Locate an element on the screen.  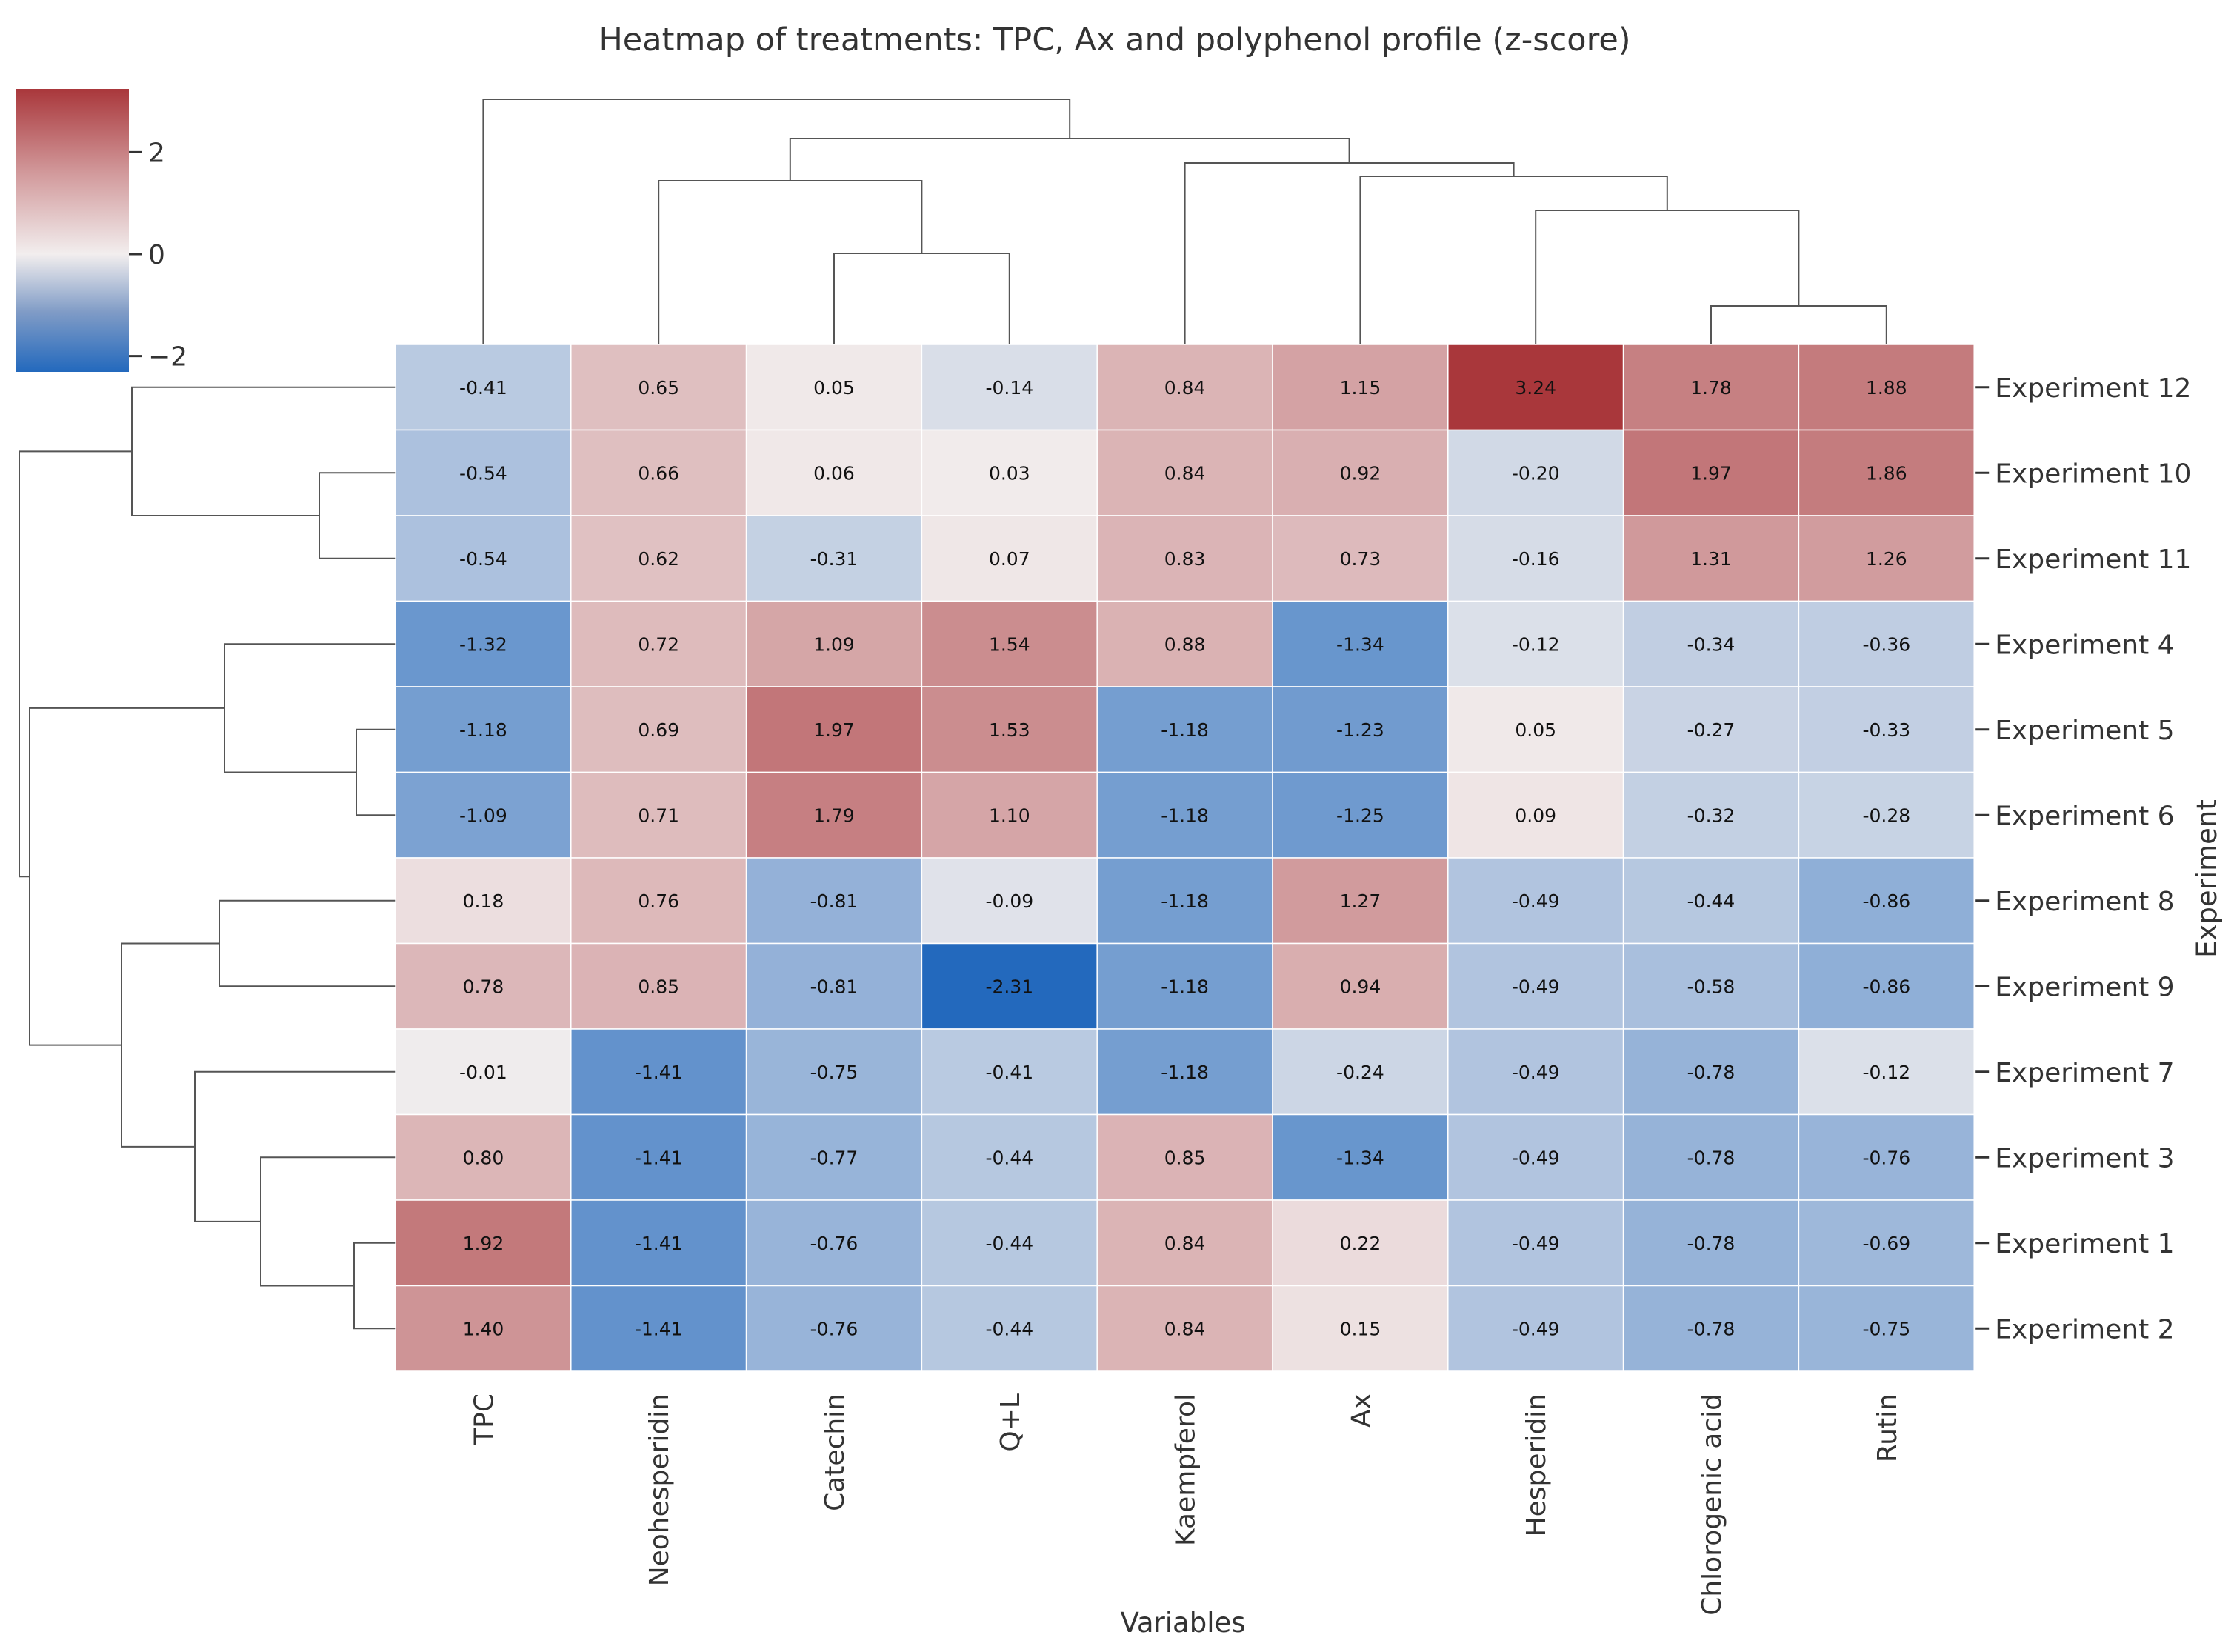
cell-value-label: -2.31 is located at coordinates (1009, 986).